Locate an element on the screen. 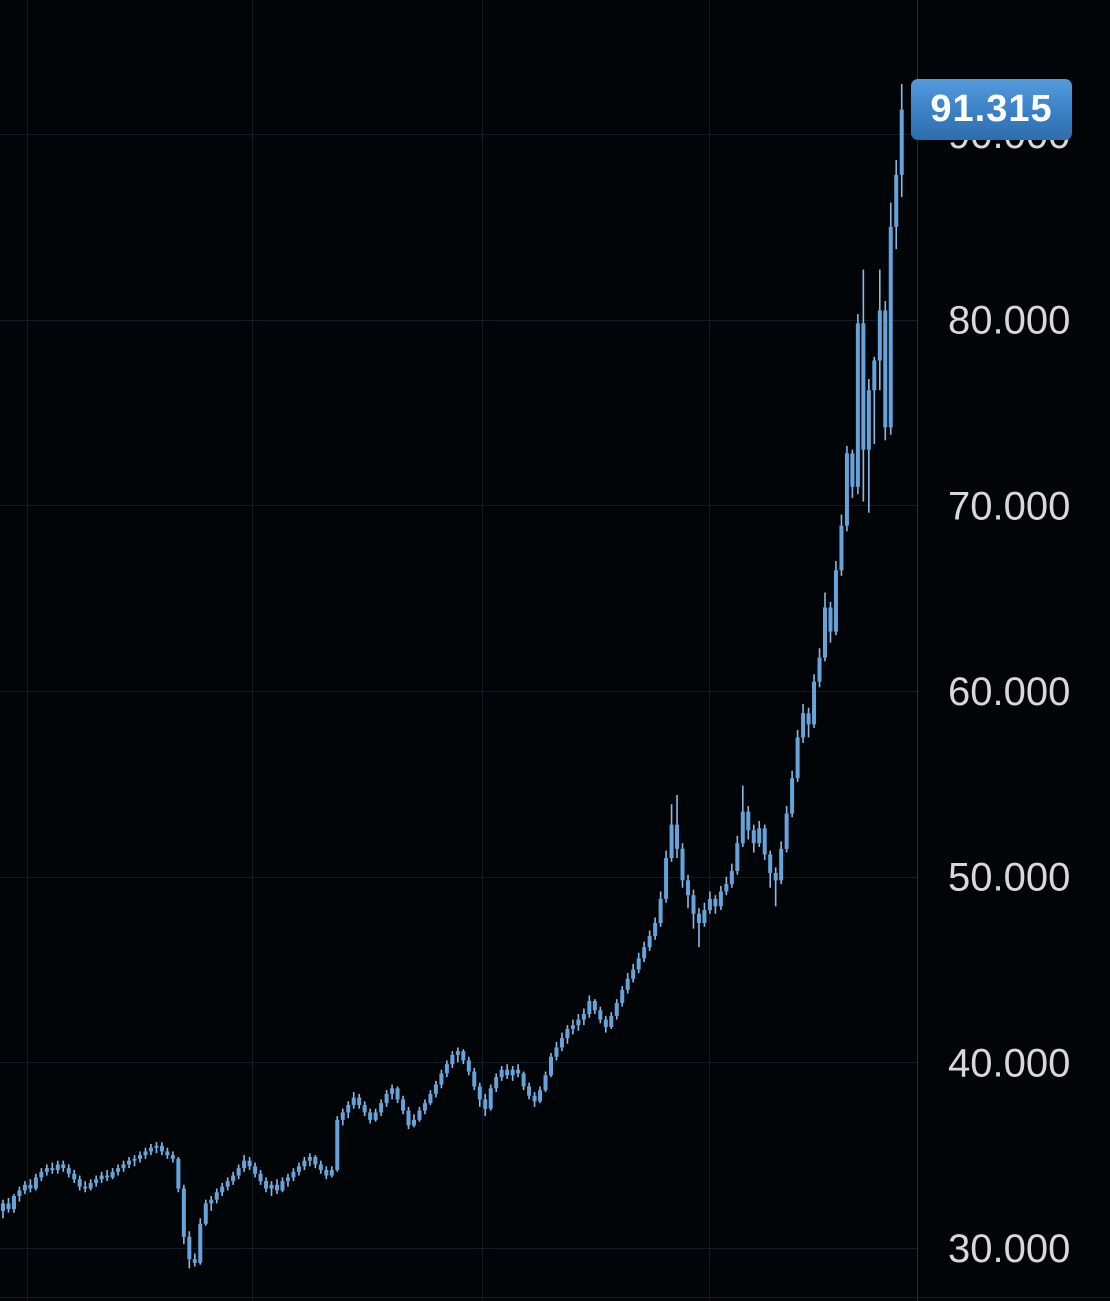  price-axis-label: 30.000 is located at coordinates (1009, 1249).